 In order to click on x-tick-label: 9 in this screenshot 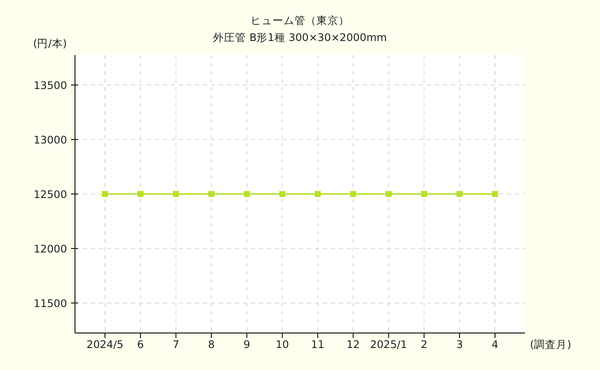, I will do `click(246, 345)`.